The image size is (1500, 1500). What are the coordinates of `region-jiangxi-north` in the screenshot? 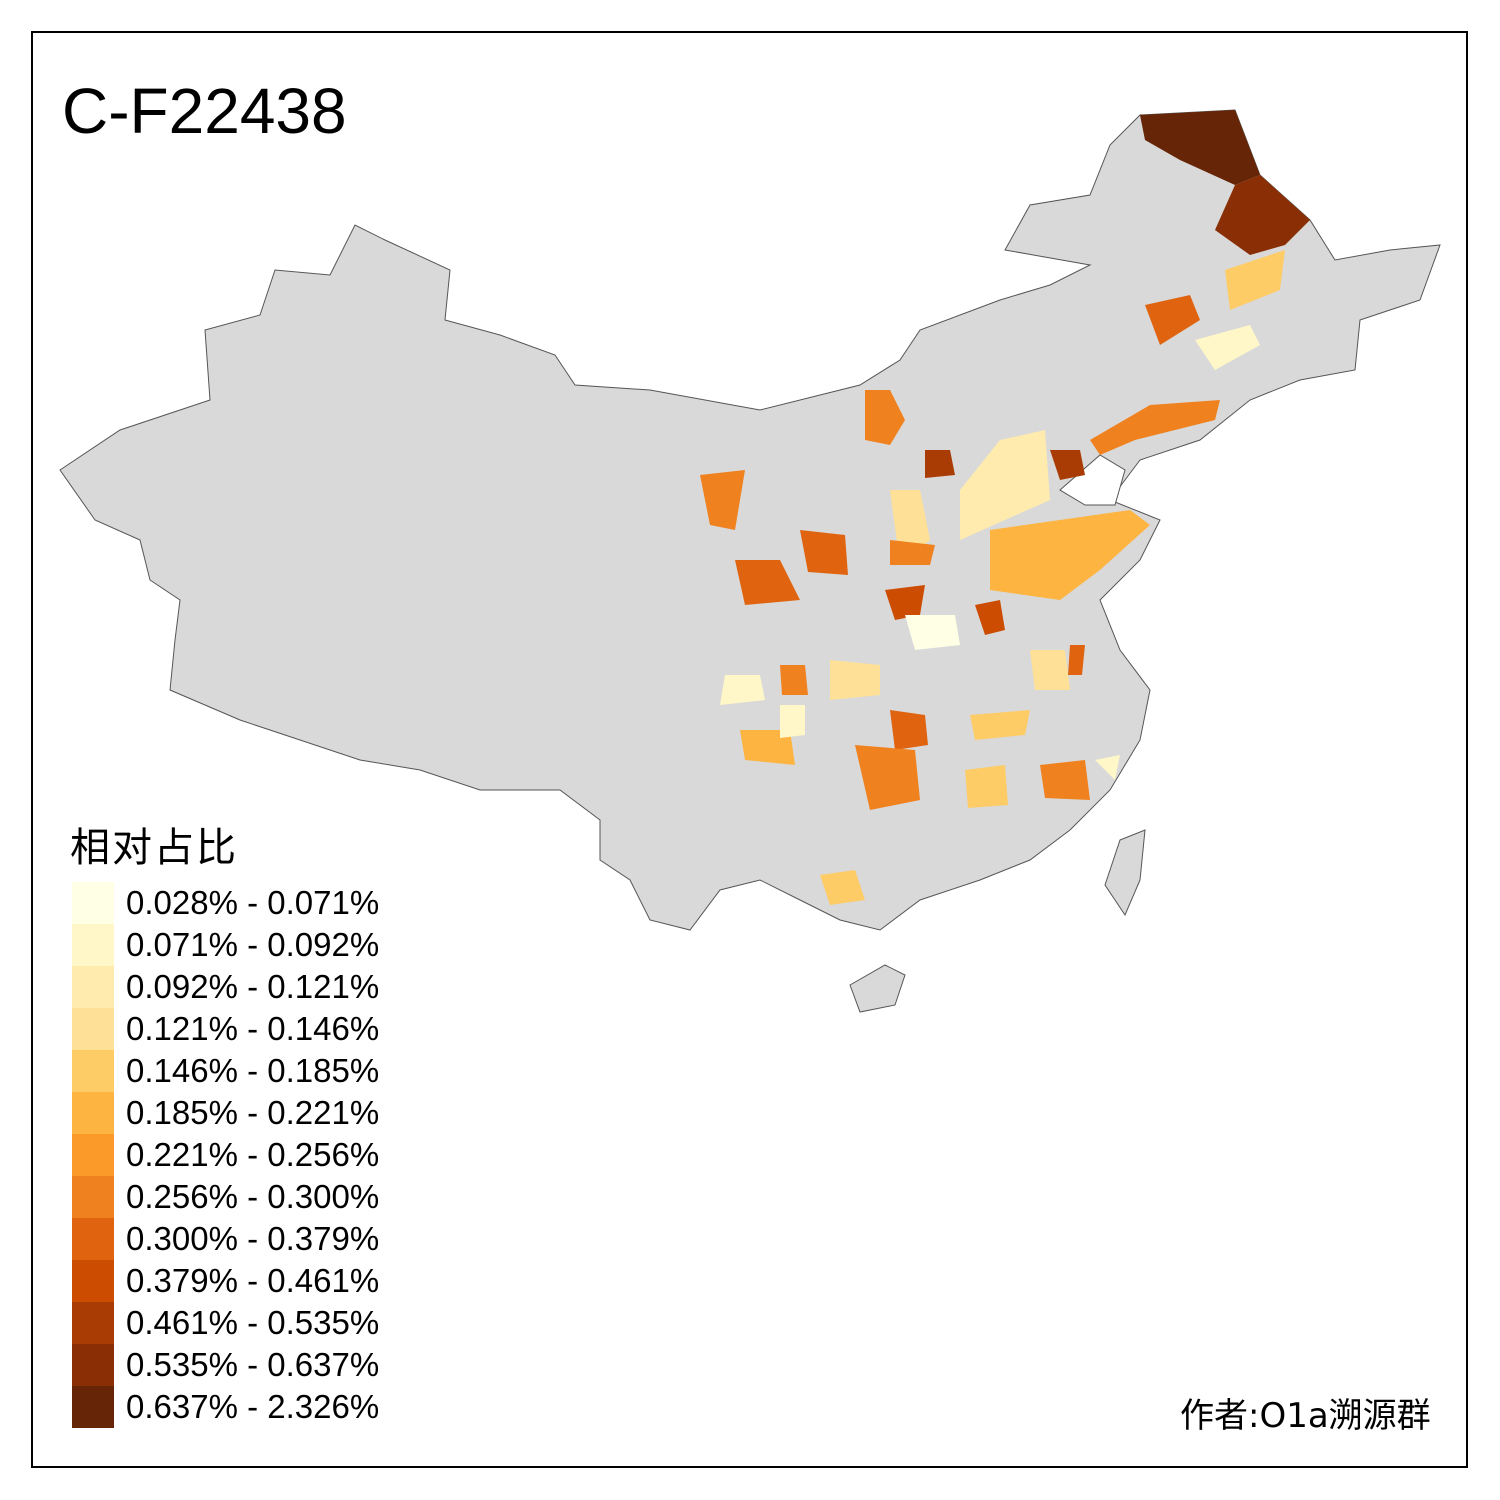 It's located at (1000, 725).